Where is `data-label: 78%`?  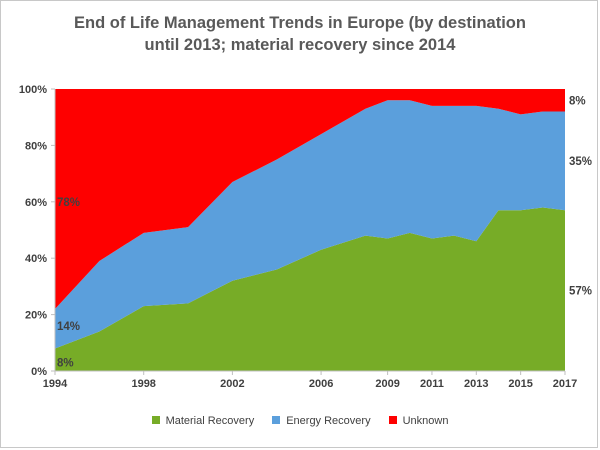 data-label: 78% is located at coordinates (68, 203).